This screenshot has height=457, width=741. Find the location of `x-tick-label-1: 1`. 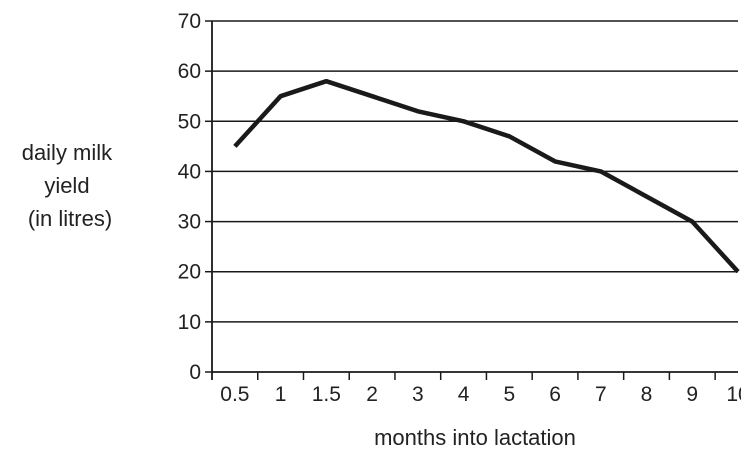

x-tick-label-1: 1 is located at coordinates (281, 394).